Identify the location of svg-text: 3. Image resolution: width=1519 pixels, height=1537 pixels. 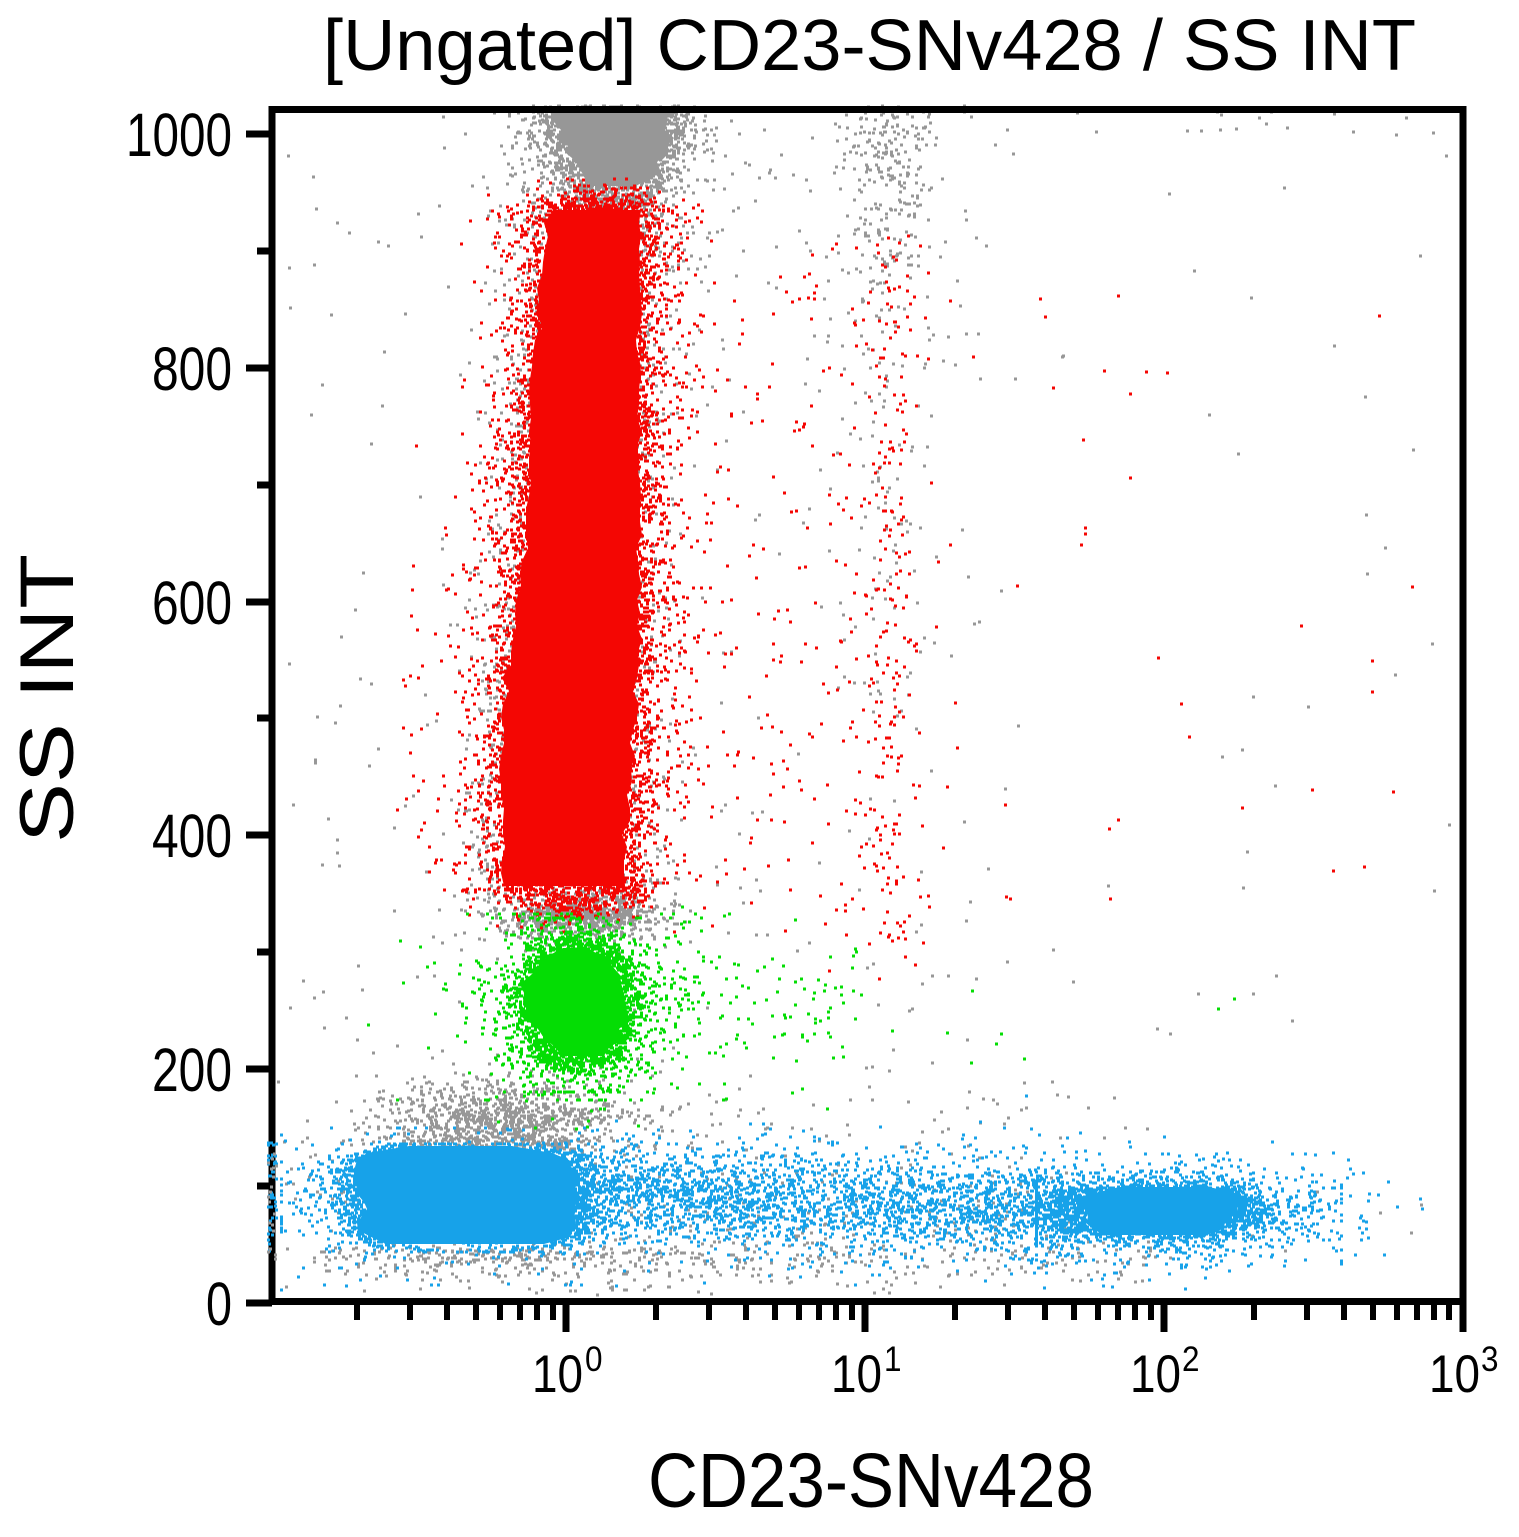
(1490, 1359).